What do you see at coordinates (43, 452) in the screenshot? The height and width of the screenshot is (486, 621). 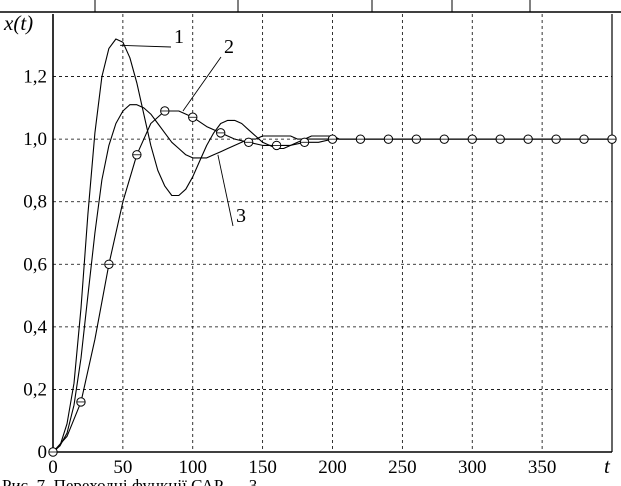 I see `y-tick-label: 0` at bounding box center [43, 452].